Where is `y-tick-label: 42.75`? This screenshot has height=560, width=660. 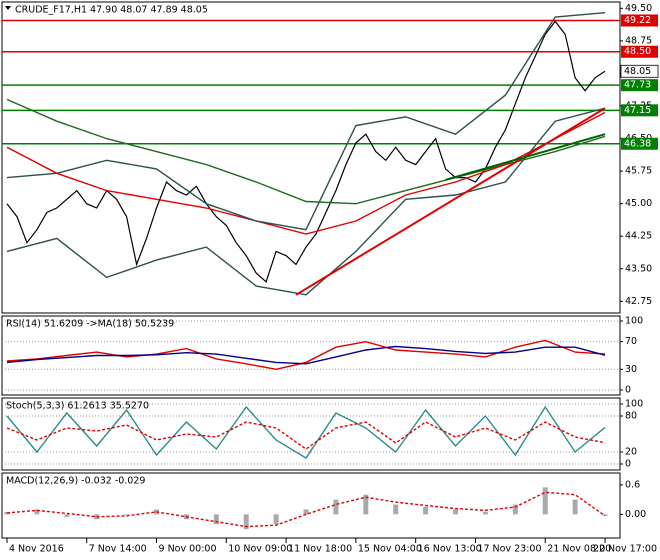
y-tick-label: 42.75 is located at coordinates (638, 301).